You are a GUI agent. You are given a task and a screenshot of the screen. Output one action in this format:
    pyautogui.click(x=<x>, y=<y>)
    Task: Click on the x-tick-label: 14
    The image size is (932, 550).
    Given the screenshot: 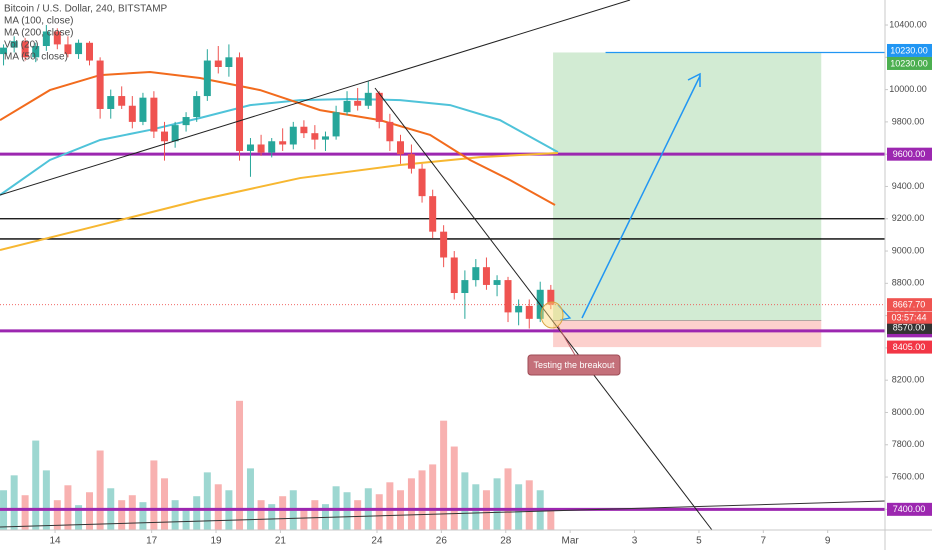 What is the action you would take?
    pyautogui.click(x=55, y=541)
    